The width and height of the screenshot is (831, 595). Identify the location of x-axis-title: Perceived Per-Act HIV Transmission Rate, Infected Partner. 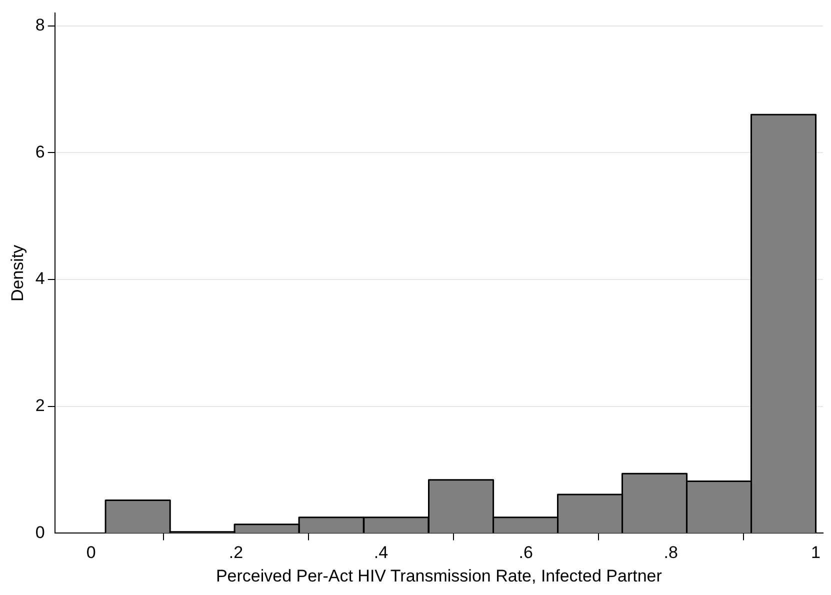
(439, 576).